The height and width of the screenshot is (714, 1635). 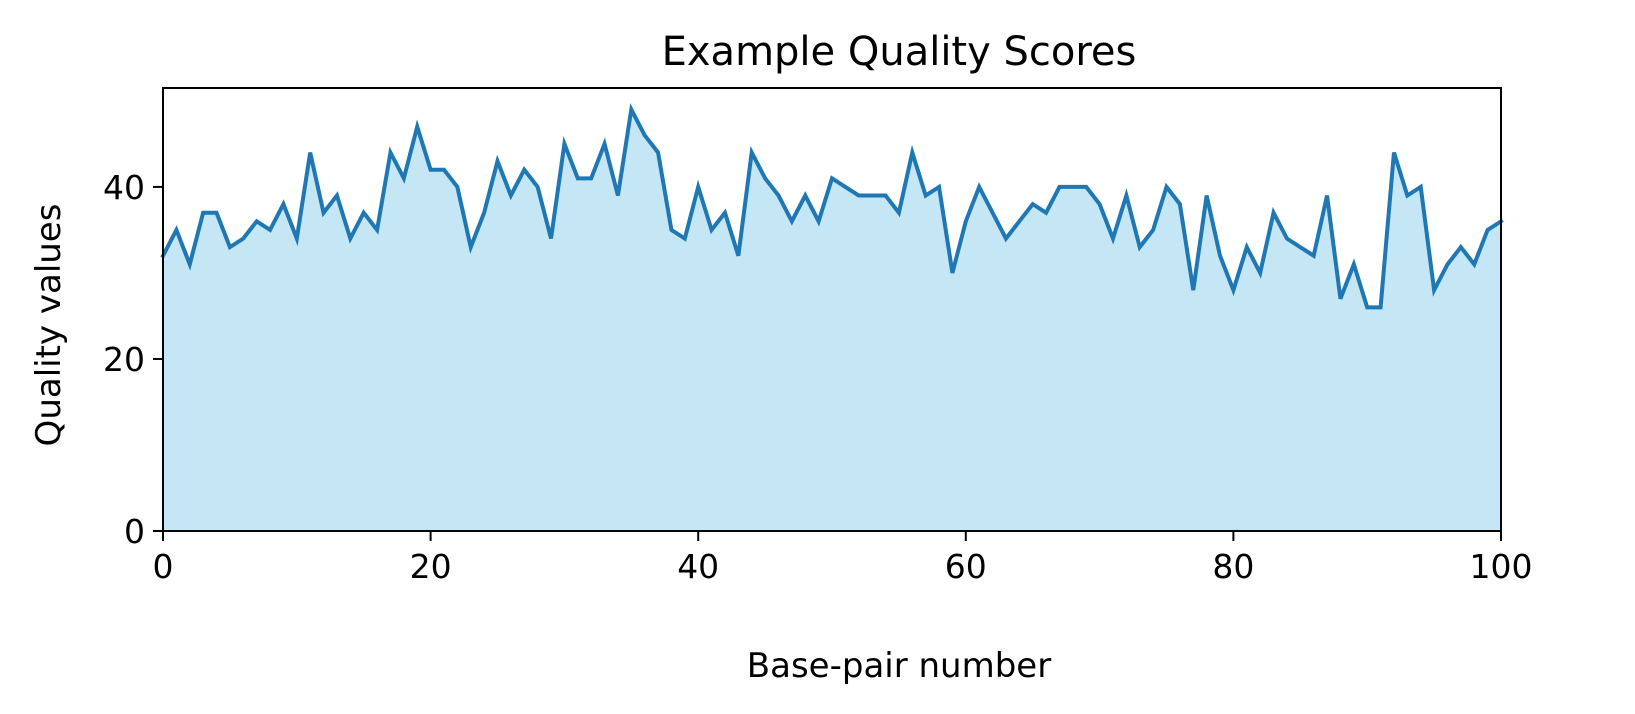 What do you see at coordinates (899, 666) in the screenshot?
I see `x-axis-label: Base-pair number` at bounding box center [899, 666].